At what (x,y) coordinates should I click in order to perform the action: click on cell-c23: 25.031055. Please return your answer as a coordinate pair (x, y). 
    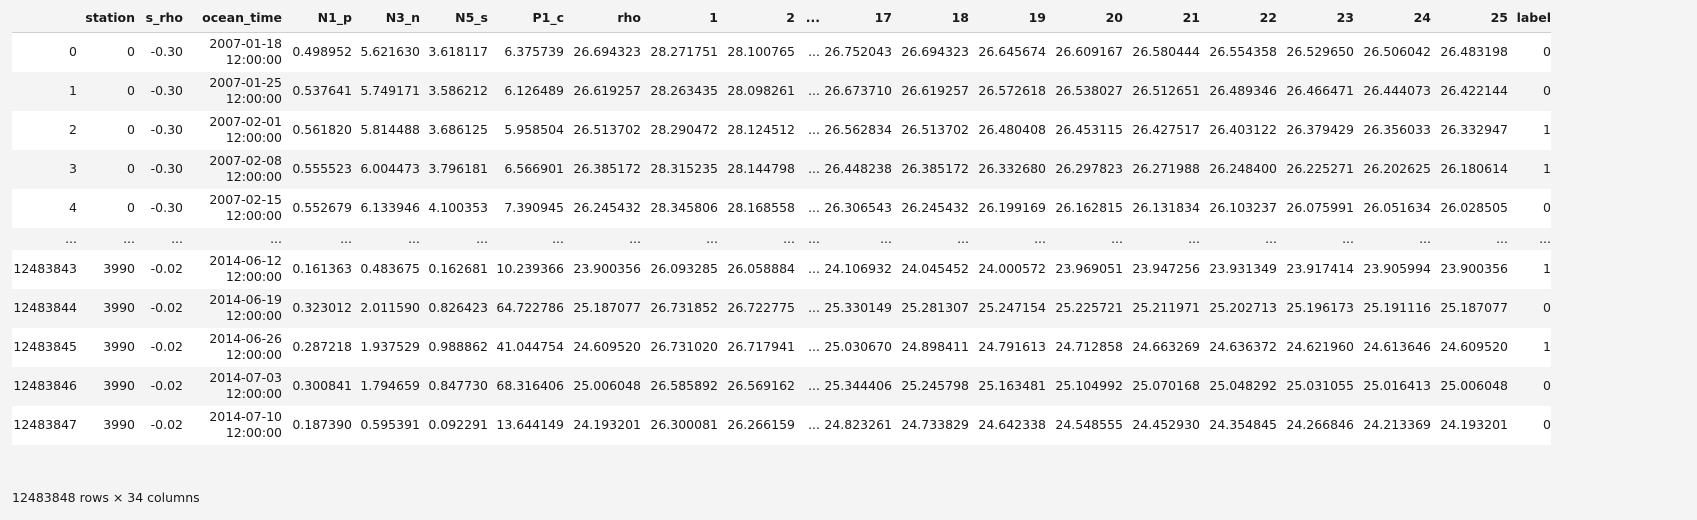
    Looking at the image, I should click on (1320, 385).